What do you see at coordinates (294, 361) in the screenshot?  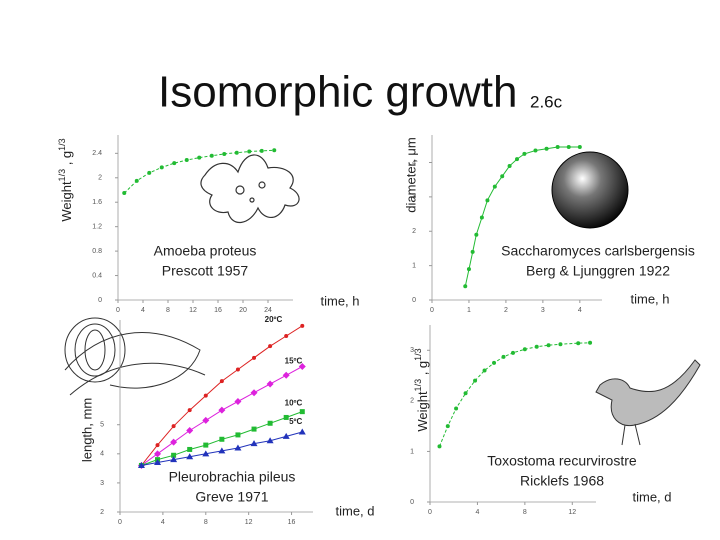 I see `series-label: 15ºC` at bounding box center [294, 361].